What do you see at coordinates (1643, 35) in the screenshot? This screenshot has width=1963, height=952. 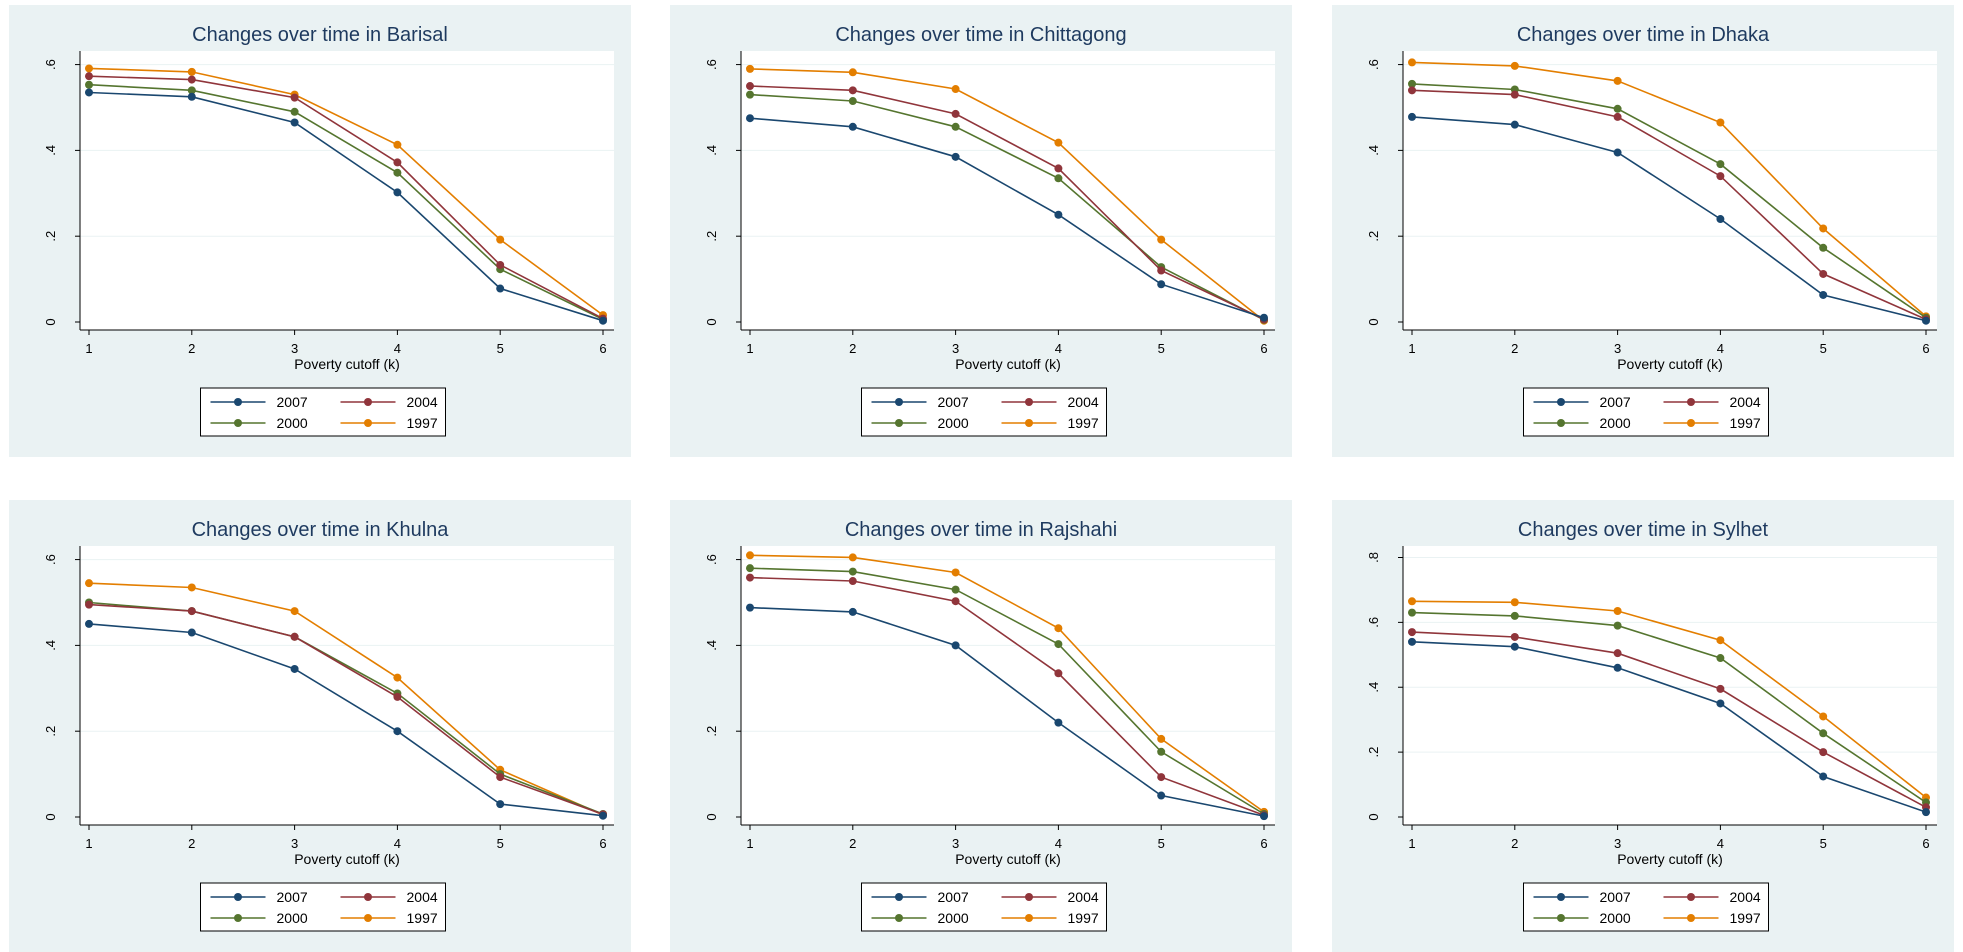 I see `chart-title: Changes over time in Dhaka` at bounding box center [1643, 35].